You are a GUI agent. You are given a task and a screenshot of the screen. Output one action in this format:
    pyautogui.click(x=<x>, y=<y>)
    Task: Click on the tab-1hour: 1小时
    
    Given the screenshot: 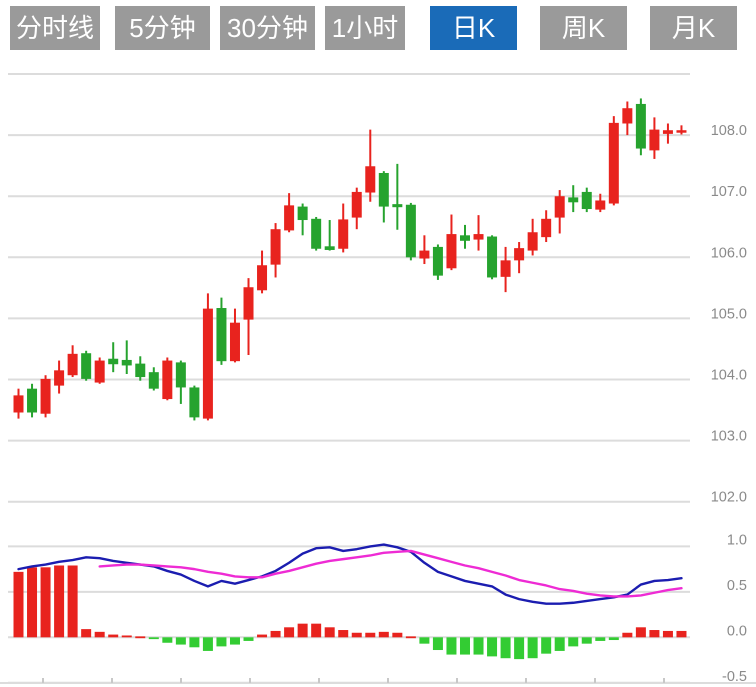 What is the action you would take?
    pyautogui.click(x=365, y=28)
    